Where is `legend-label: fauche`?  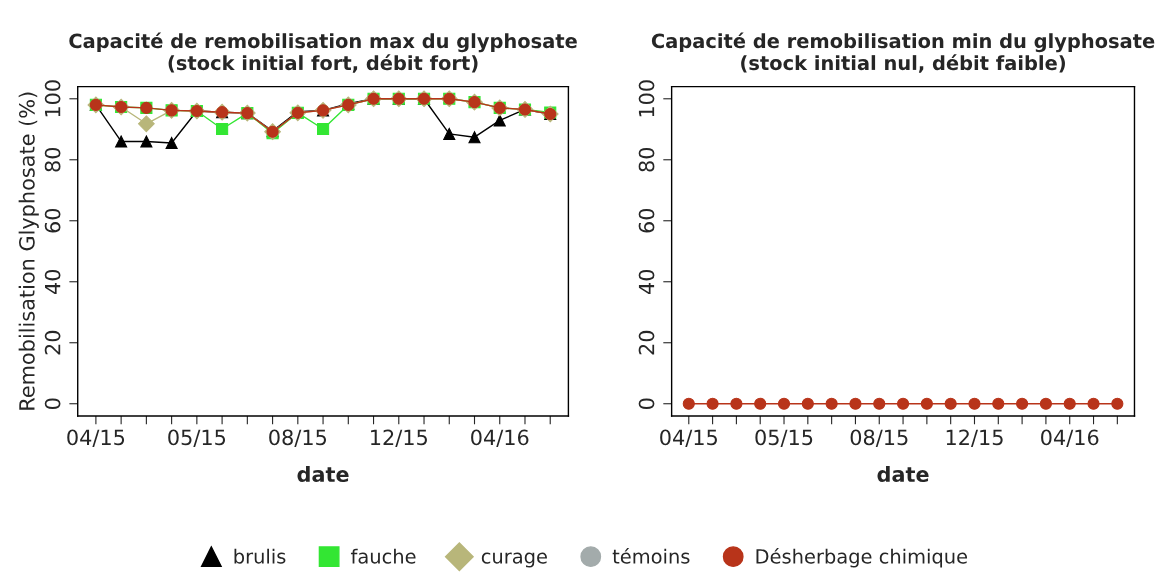 legend-label: fauche is located at coordinates (383, 556).